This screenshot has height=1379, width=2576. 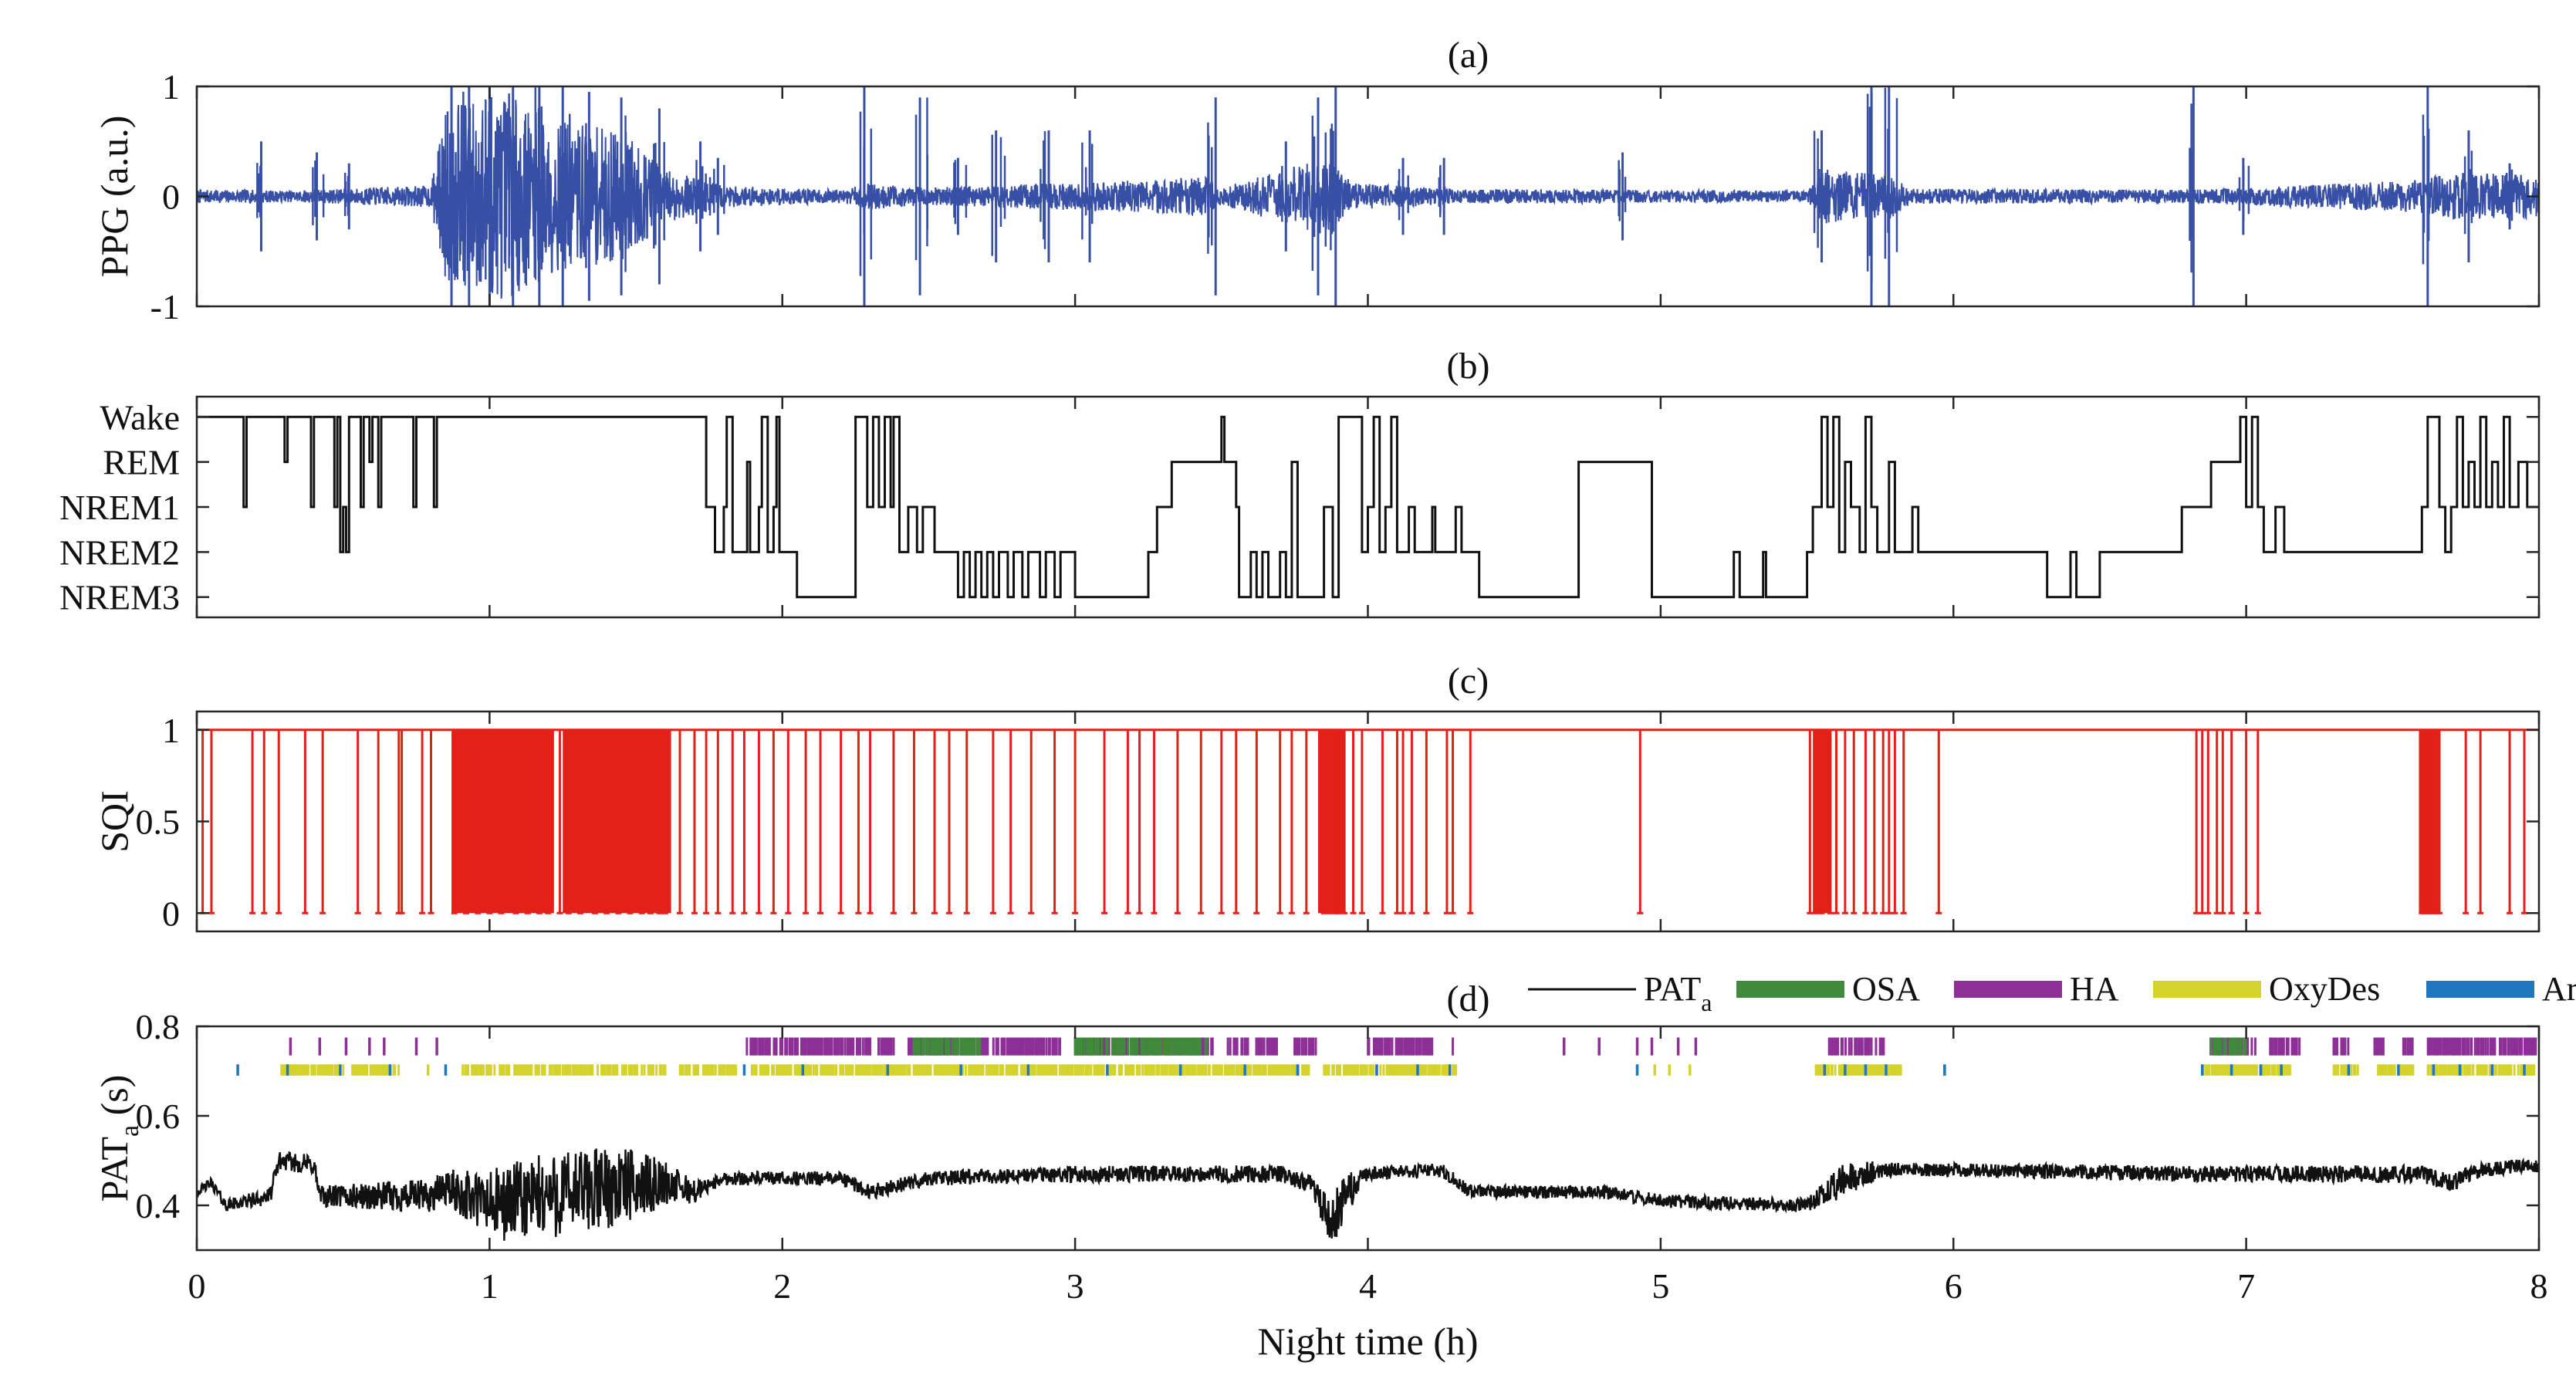 What do you see at coordinates (1368, 1286) in the screenshot?
I see `x-tick-label: 4` at bounding box center [1368, 1286].